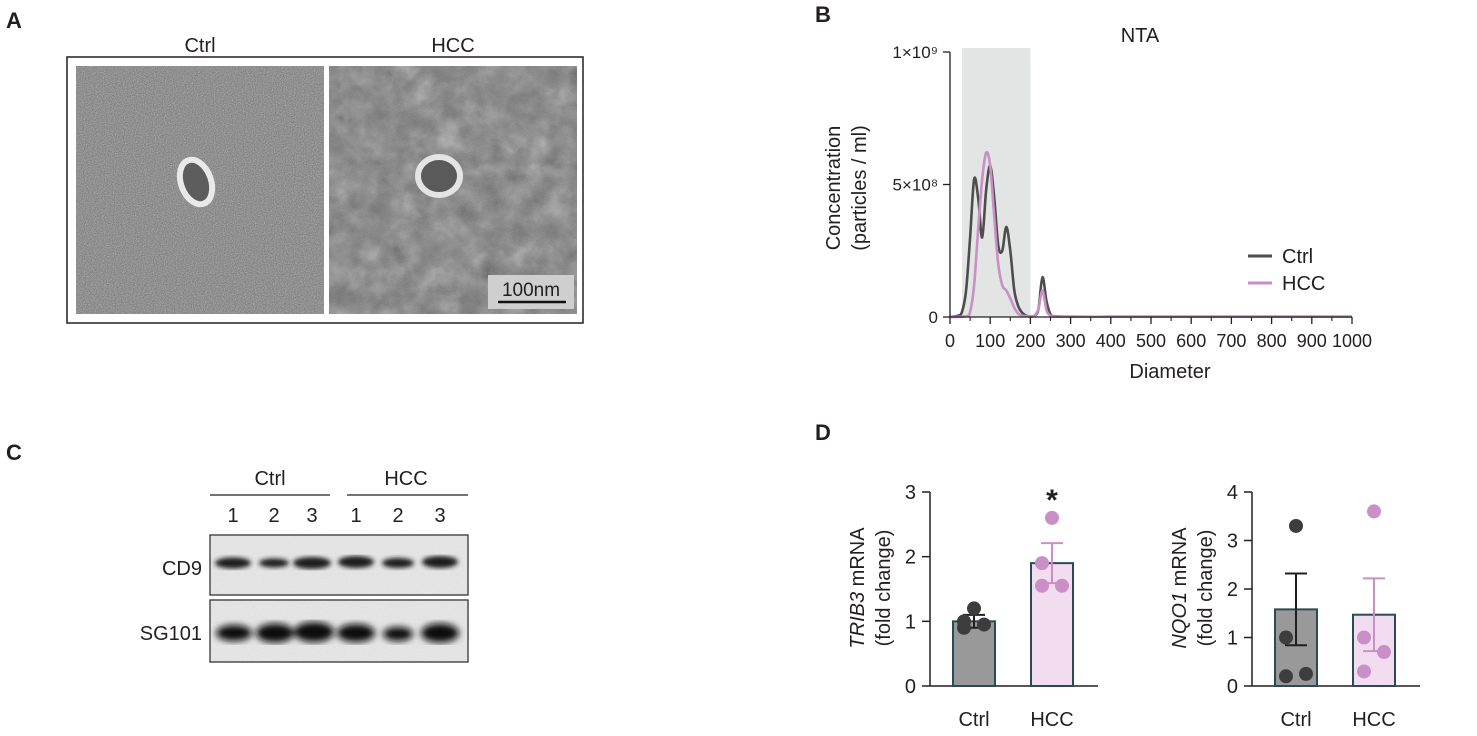 The height and width of the screenshot is (736, 1477). Describe the element at coordinates (1206, 588) in the screenshot. I see `nqo1-ylabel-line2: (fold change)` at that location.